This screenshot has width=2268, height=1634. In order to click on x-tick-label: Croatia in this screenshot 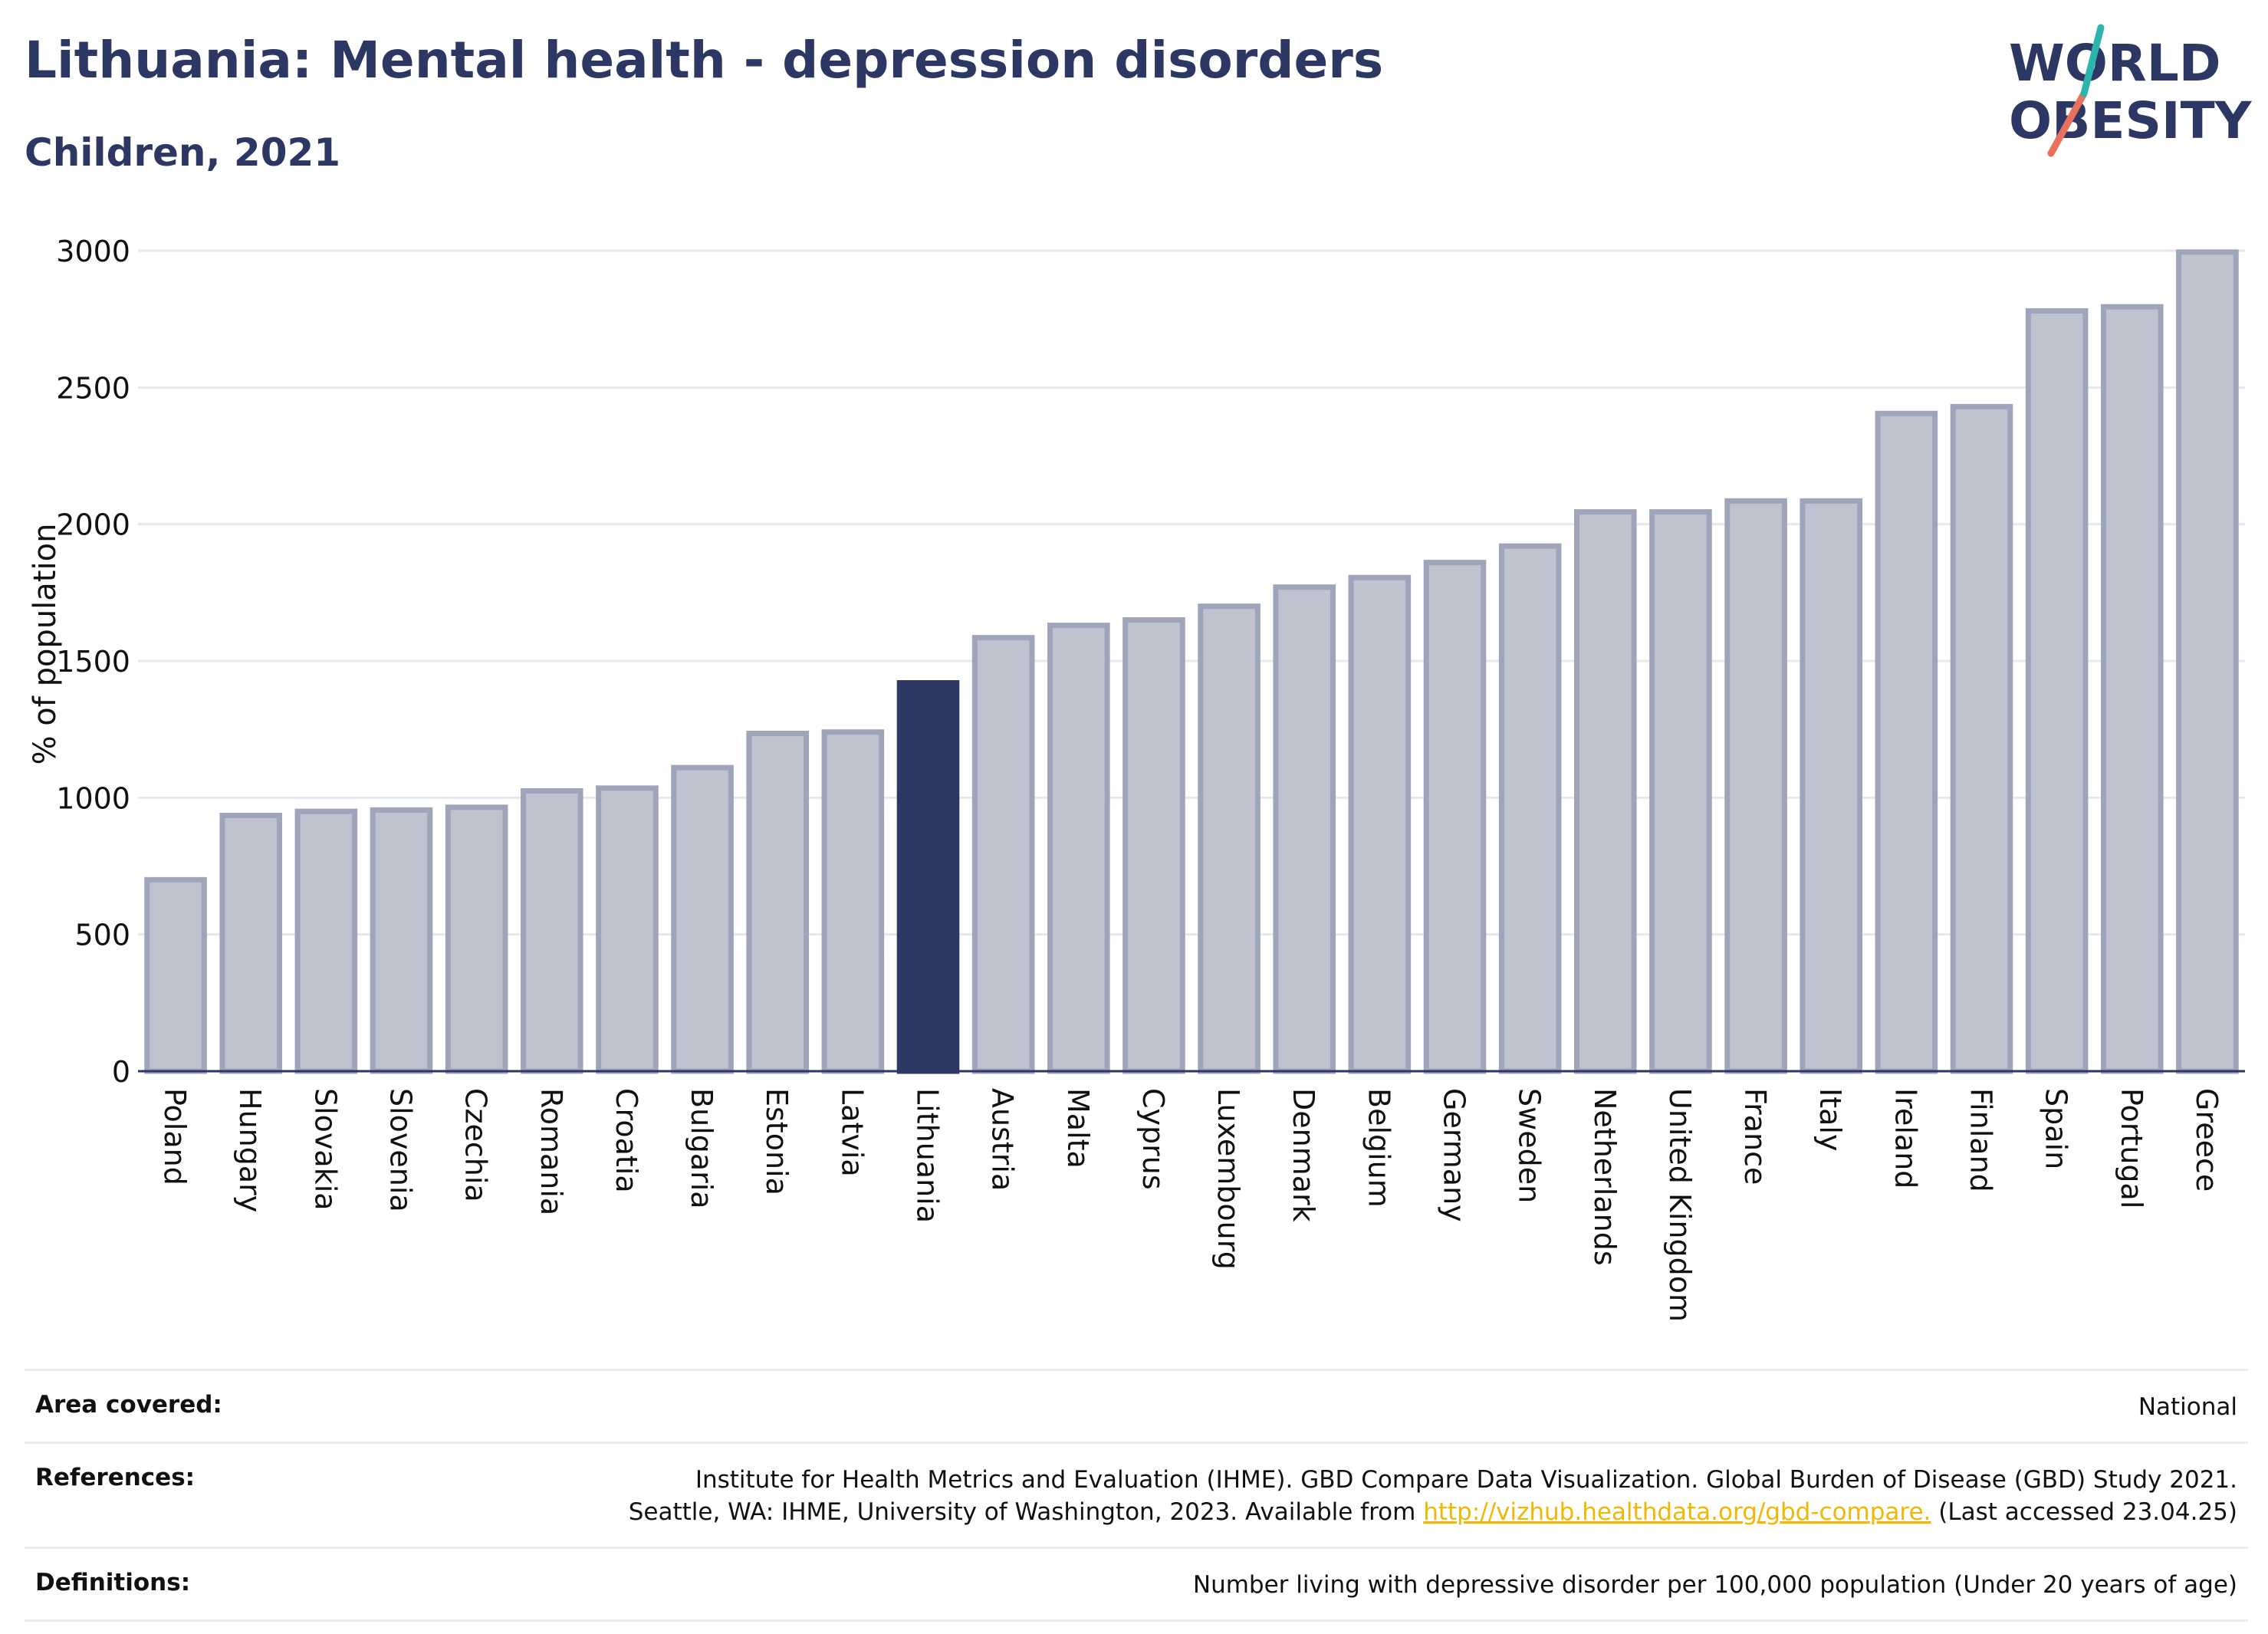, I will do `click(626, 1141)`.